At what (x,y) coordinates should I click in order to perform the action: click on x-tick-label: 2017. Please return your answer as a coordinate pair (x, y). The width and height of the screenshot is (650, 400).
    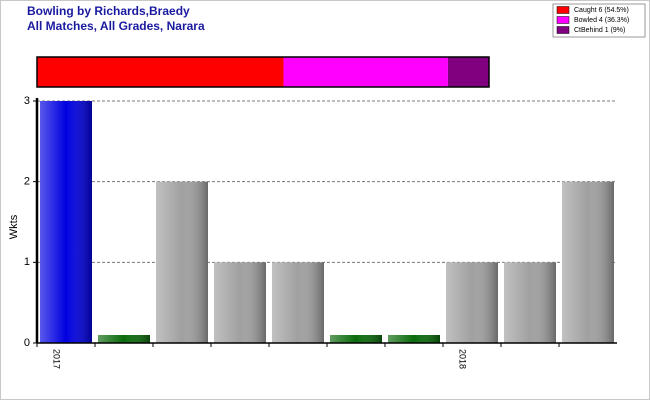
    Looking at the image, I should click on (57, 359).